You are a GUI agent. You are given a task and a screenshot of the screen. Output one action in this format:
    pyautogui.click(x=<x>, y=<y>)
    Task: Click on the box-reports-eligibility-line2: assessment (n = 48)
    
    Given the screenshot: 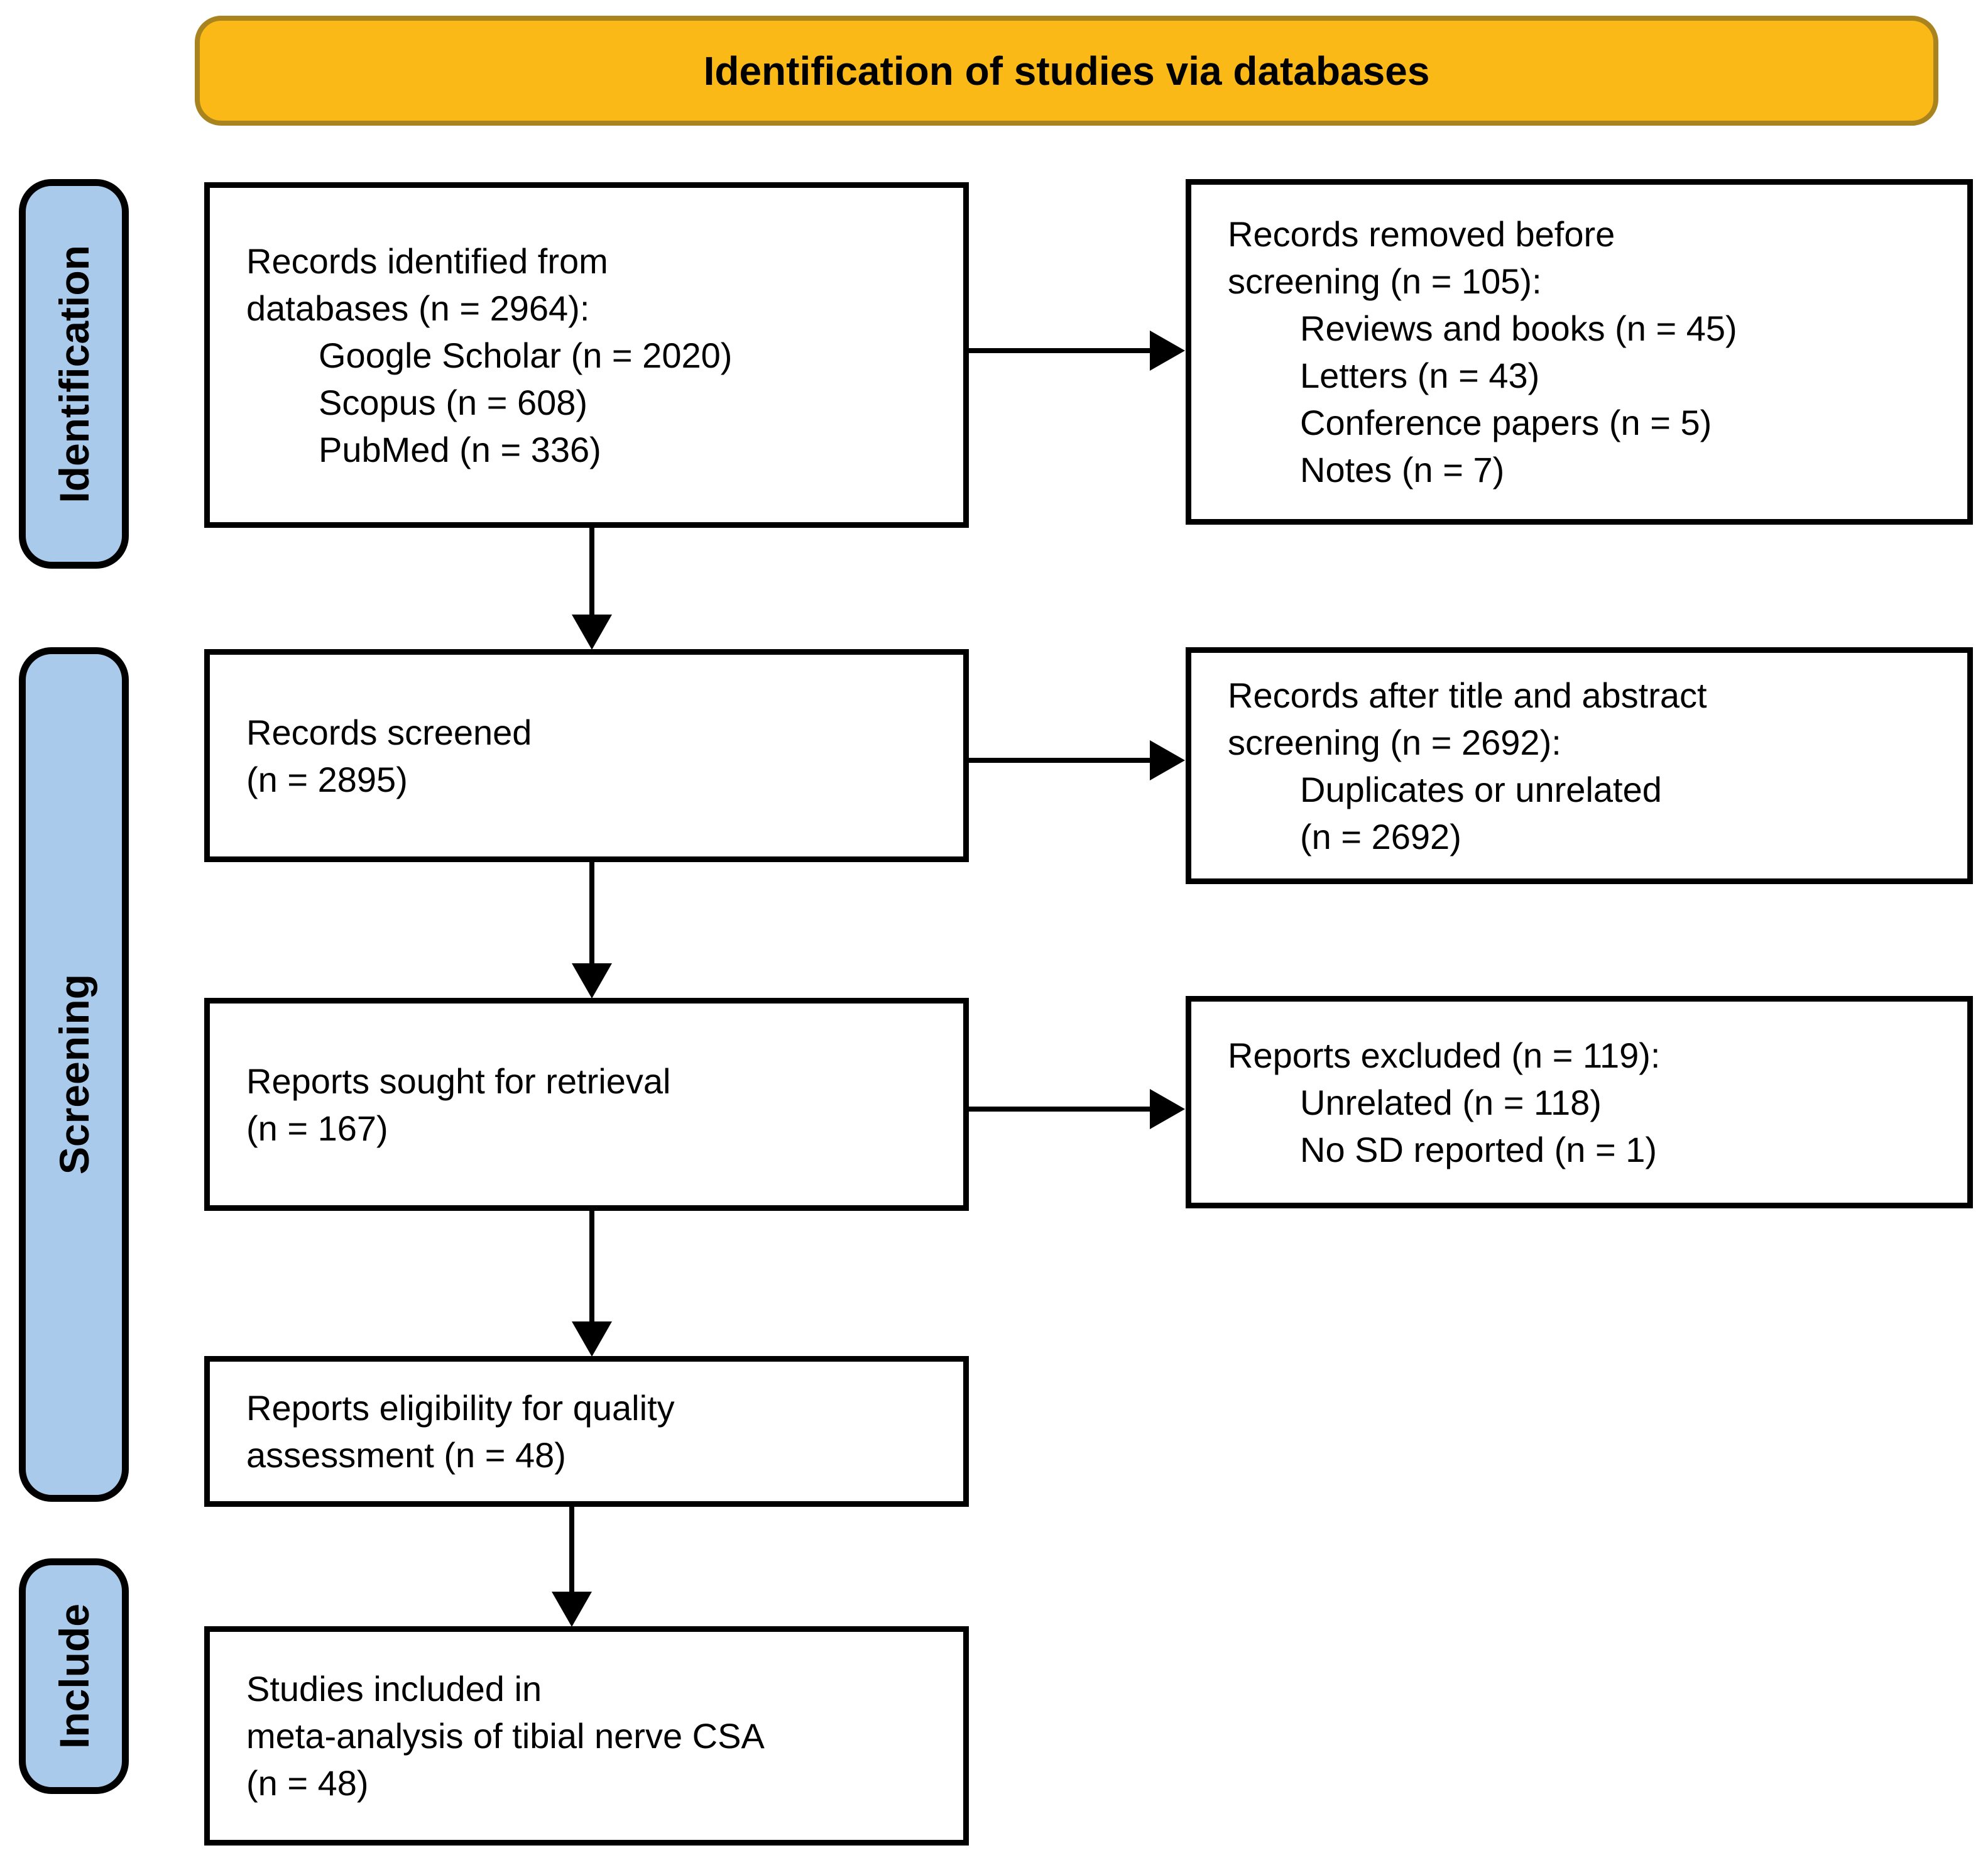 What is the action you would take?
    pyautogui.click(x=406, y=1455)
    